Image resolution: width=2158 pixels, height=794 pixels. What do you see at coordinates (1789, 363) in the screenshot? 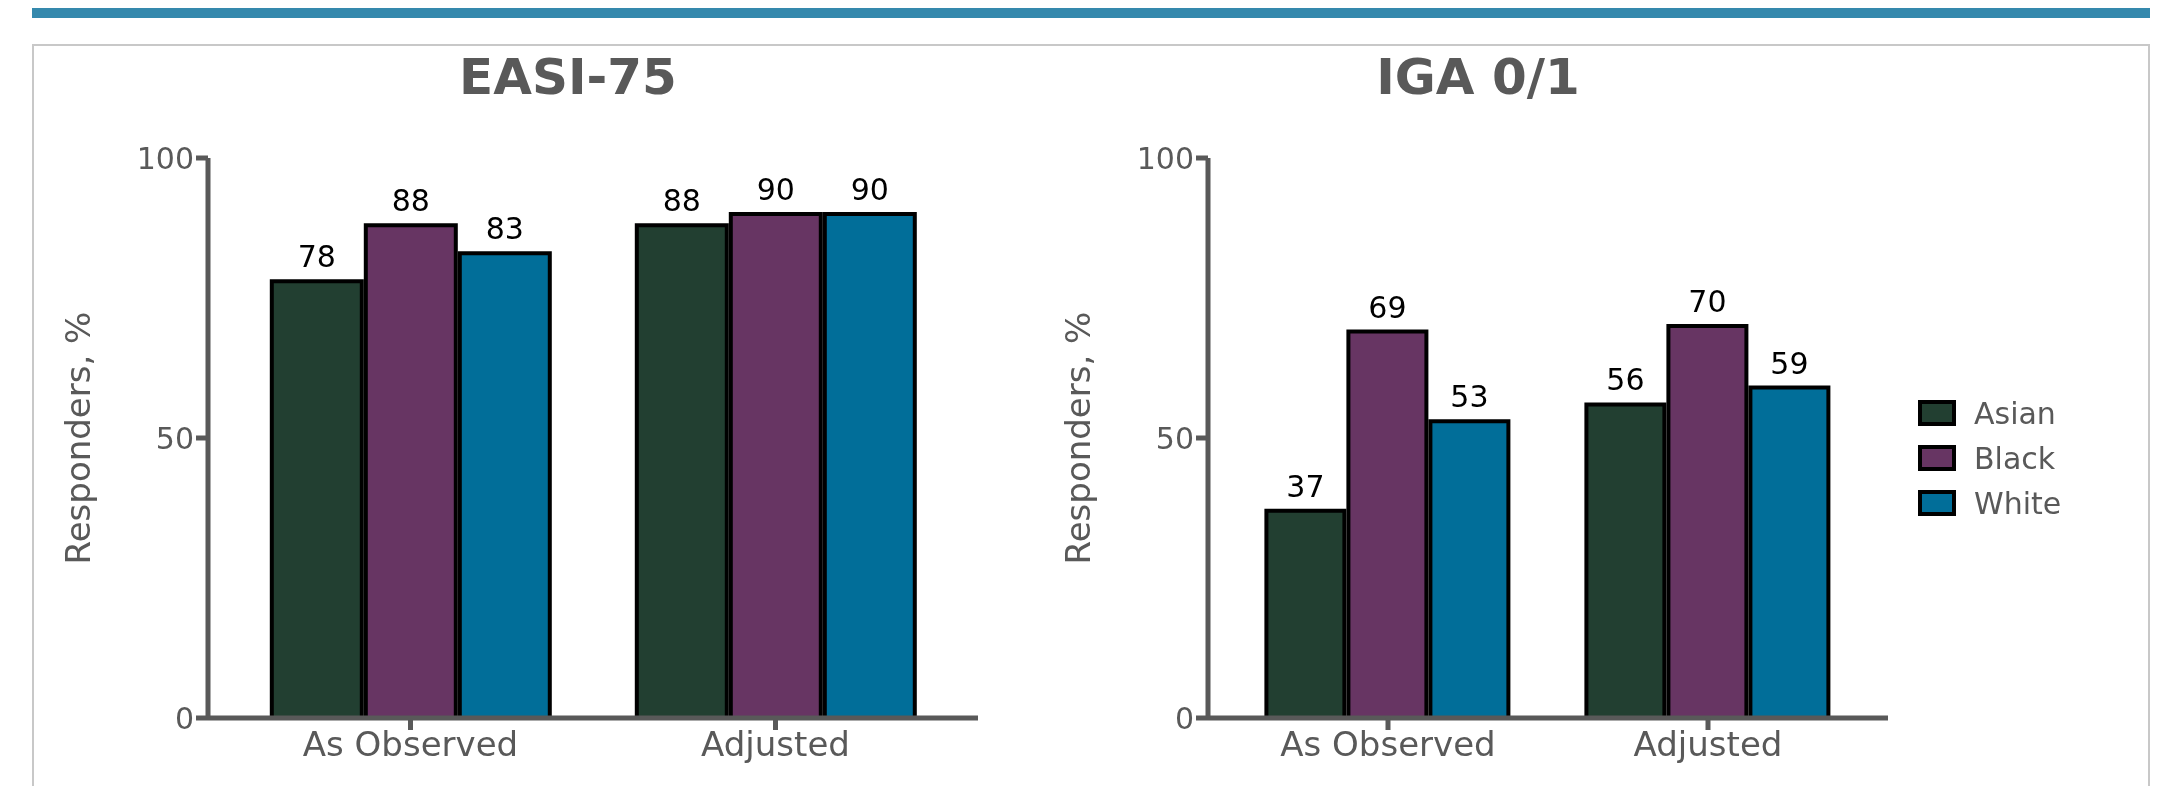
I see `data-label: 59` at bounding box center [1789, 363].